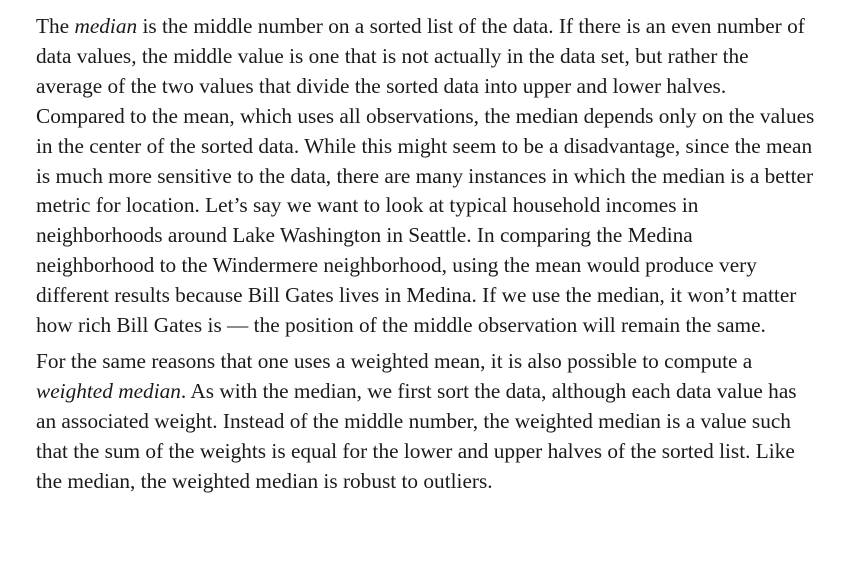 The width and height of the screenshot is (842, 565). What do you see at coordinates (108, 390) in the screenshot?
I see `term-weighted-median: weighted median` at bounding box center [108, 390].